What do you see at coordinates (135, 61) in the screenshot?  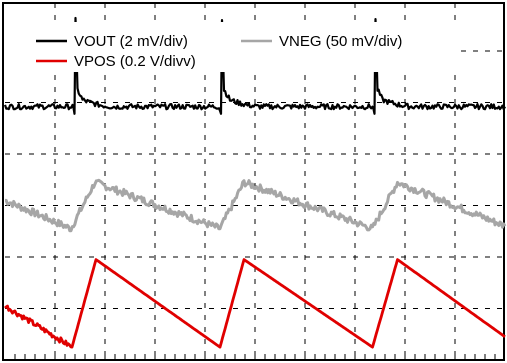 I see `legend-label-vpos: VPOS (0.2 V/divv)` at bounding box center [135, 61].